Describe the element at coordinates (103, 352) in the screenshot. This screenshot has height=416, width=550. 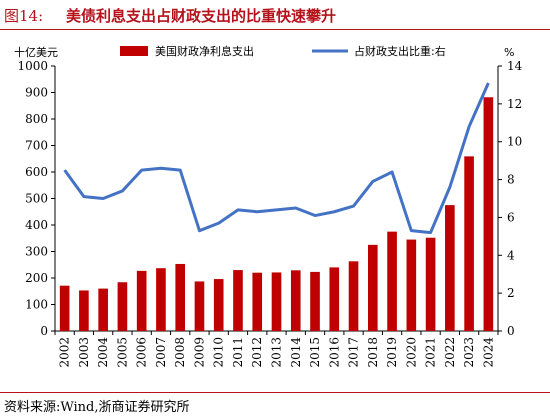
I see `x-tick-label: 2004` at that location.